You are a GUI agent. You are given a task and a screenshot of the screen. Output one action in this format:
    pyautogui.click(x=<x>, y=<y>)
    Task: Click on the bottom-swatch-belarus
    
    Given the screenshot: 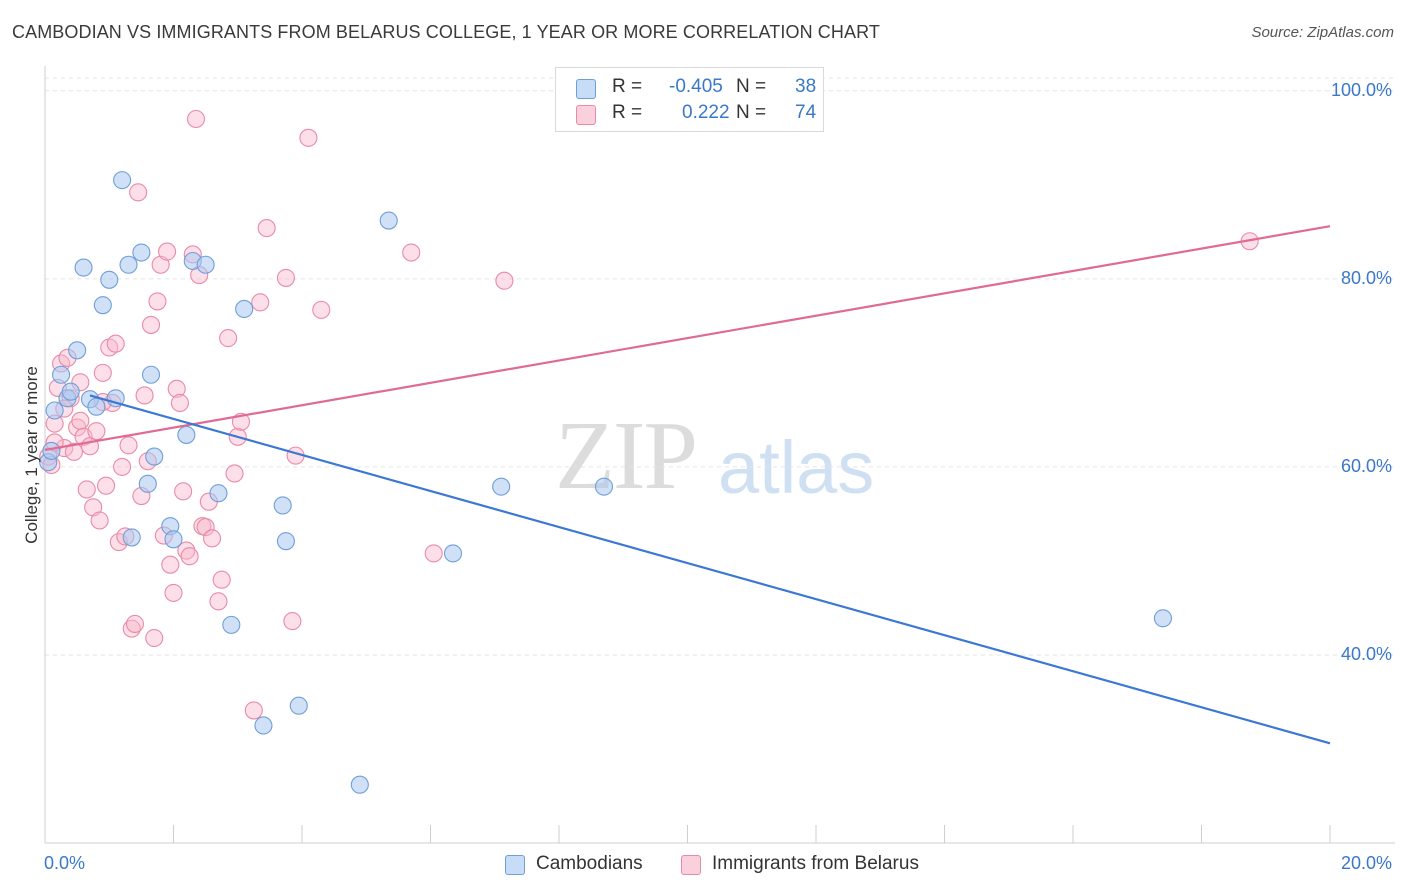 What is the action you would take?
    pyautogui.click(x=691, y=865)
    